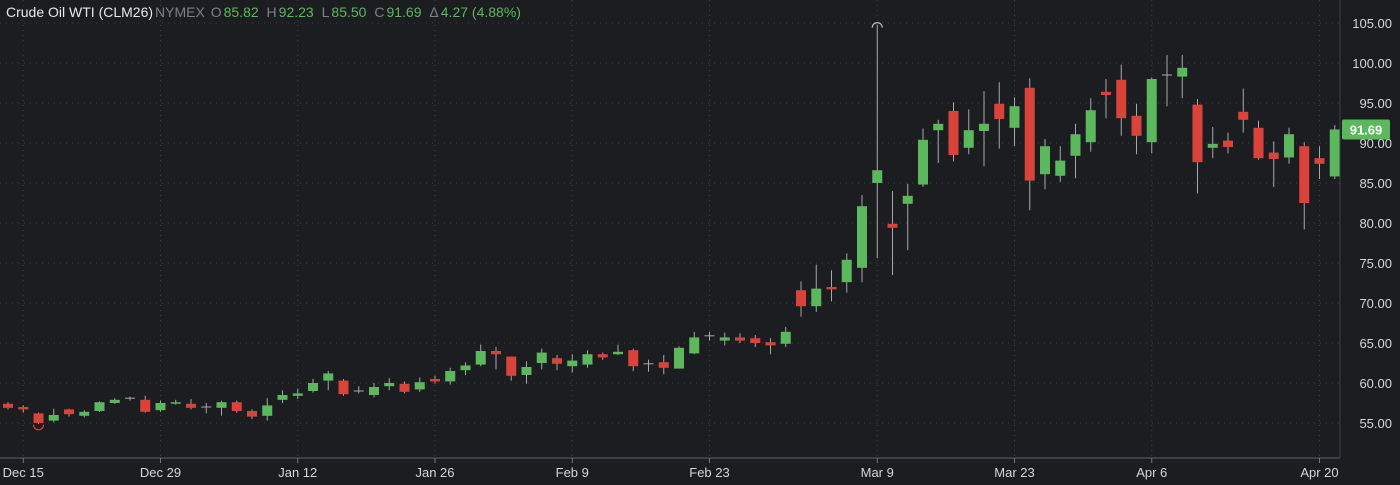 Image resolution: width=1400 pixels, height=485 pixels. Describe the element at coordinates (1375, 263) in the screenshot. I see `price-tick-label: 75.00` at that location.